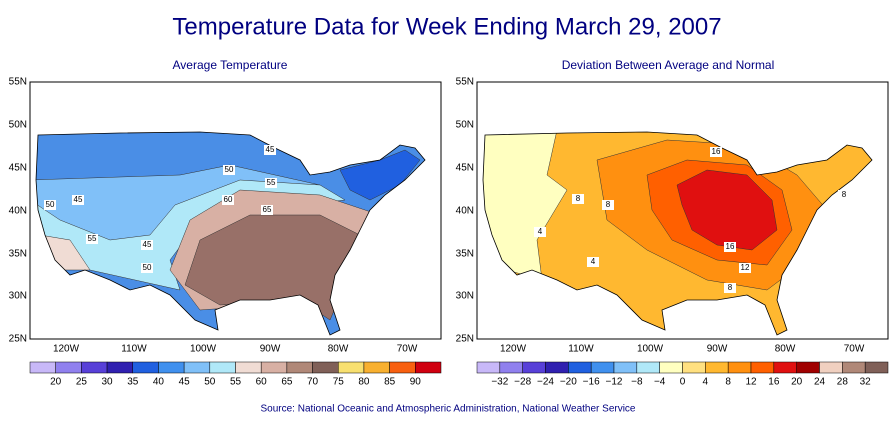  Describe the element at coordinates (591, 382) in the screenshot. I see `colorbar-label: −16` at that location.